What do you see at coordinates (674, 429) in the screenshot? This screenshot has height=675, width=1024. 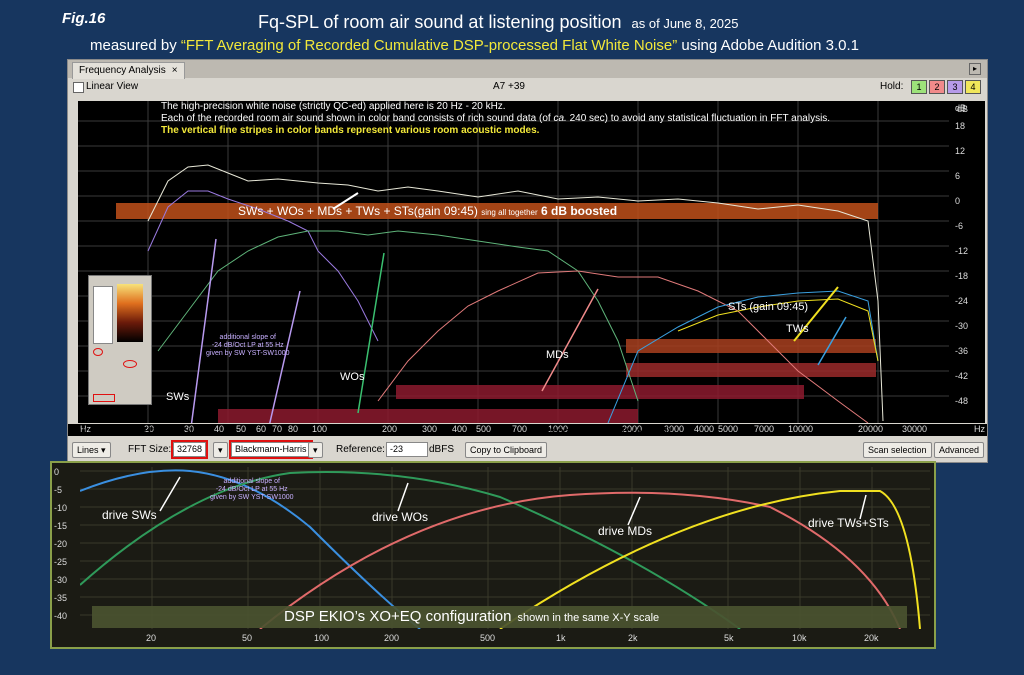 I see `x-tick: 3000` at bounding box center [674, 429].